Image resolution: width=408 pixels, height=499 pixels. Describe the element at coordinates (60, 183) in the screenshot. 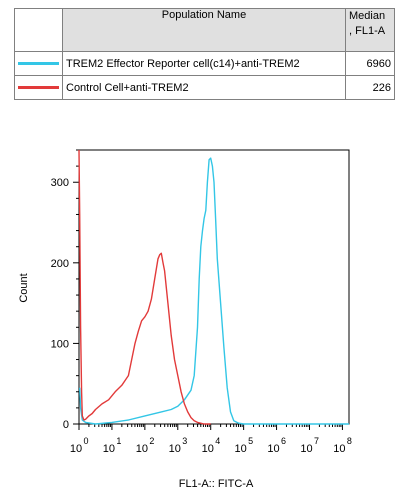

I see `y-tick-label: 300` at that location.